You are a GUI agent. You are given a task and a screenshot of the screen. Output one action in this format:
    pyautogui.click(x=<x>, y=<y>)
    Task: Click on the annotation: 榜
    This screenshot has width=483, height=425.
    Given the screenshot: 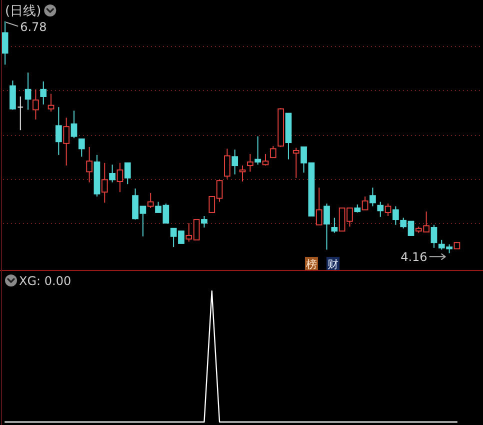 What is the action you would take?
    pyautogui.click(x=311, y=264)
    